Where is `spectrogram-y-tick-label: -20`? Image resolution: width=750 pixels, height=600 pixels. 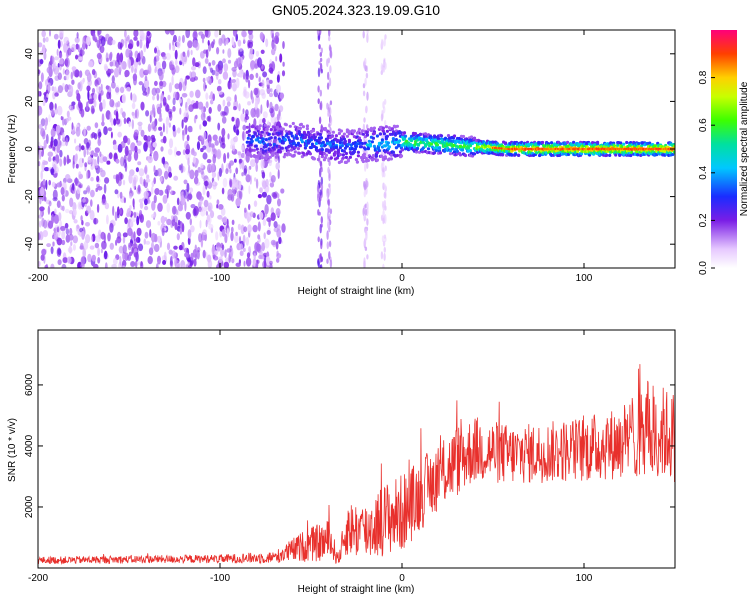 spectrogram-y-tick-label: -20 is located at coordinates (29, 196).